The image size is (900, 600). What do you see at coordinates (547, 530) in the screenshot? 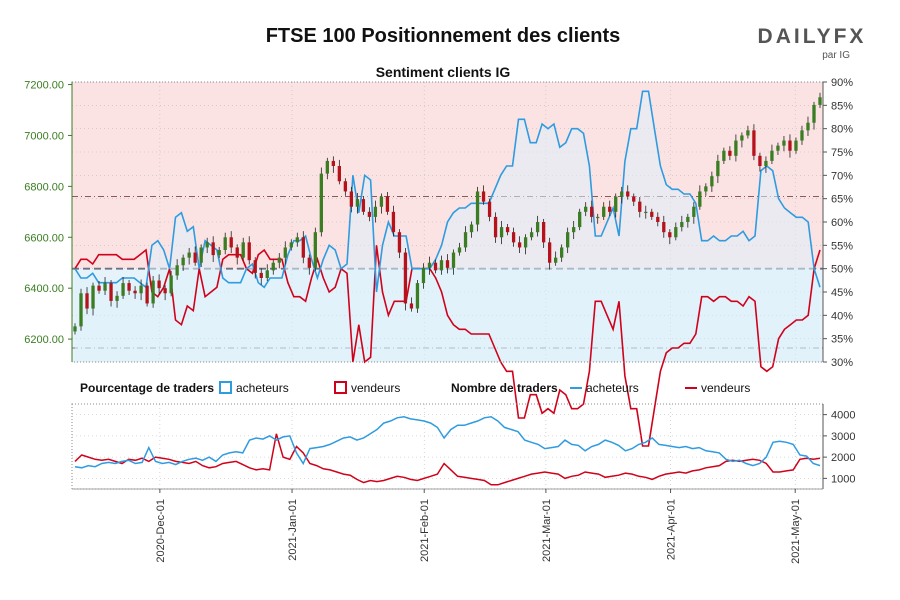
I see `date-tick-label: 2021-Mar-01` at bounding box center [547, 530].